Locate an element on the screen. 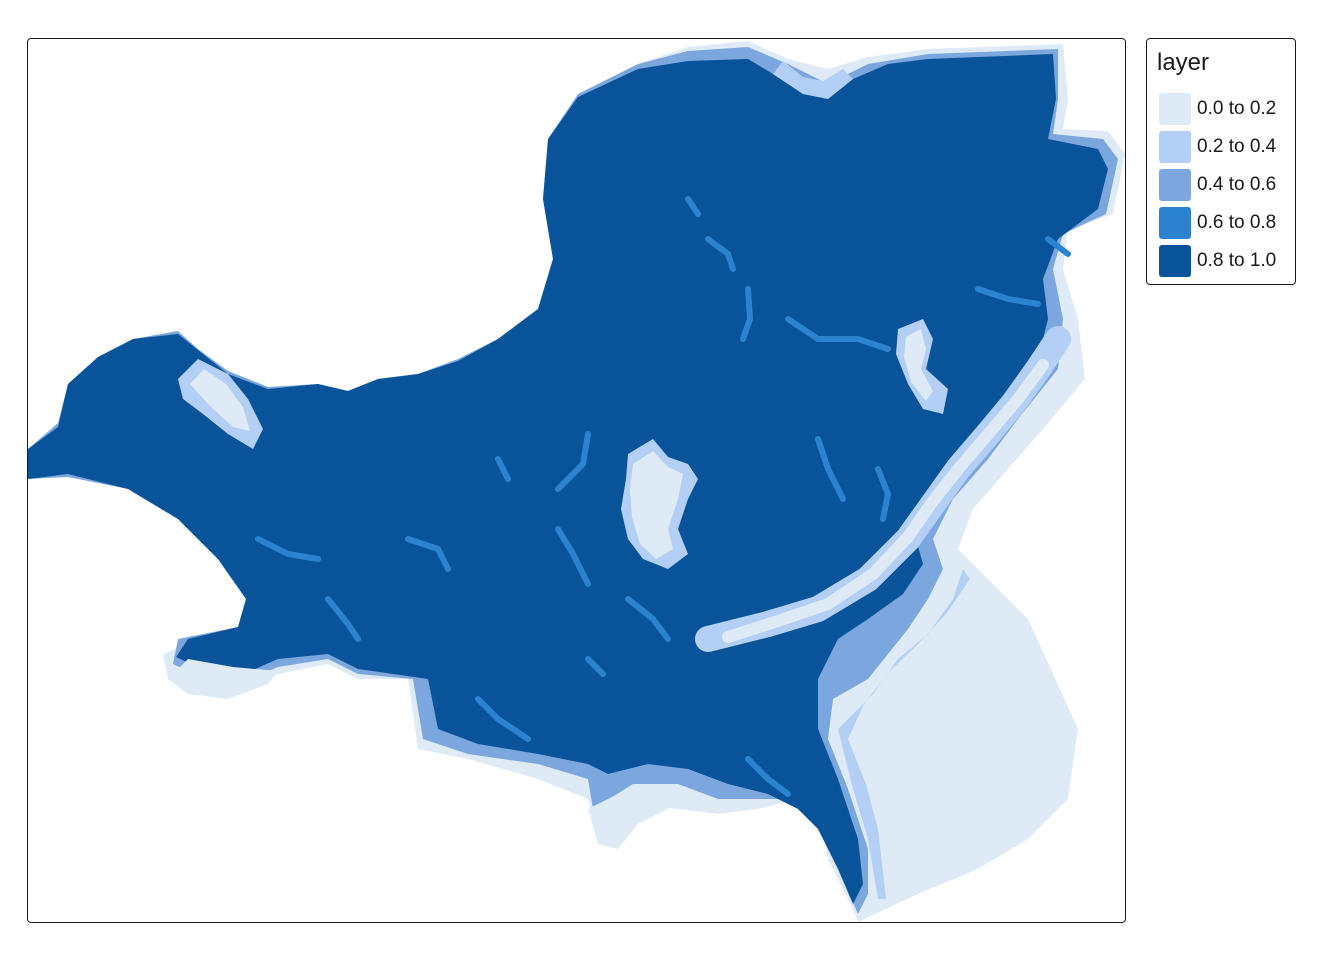  legend-label: 0.0 to 0.2 is located at coordinates (1237, 108).